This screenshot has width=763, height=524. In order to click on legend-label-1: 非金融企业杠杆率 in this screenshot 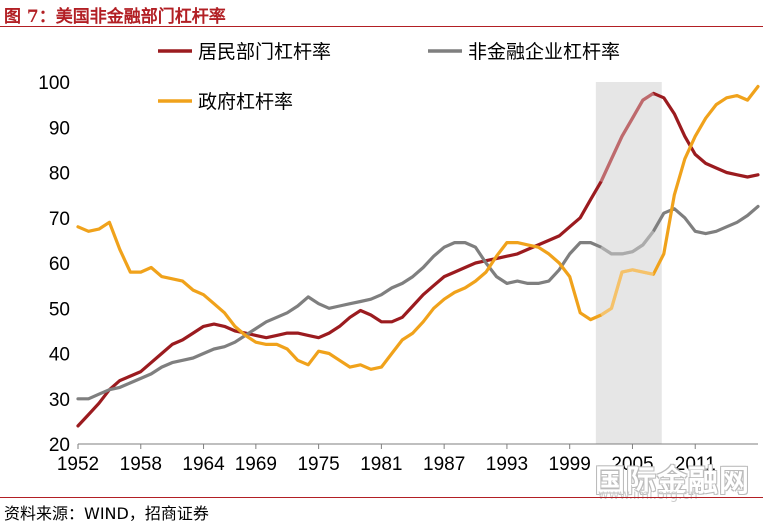, I will do `click(544, 52)`.